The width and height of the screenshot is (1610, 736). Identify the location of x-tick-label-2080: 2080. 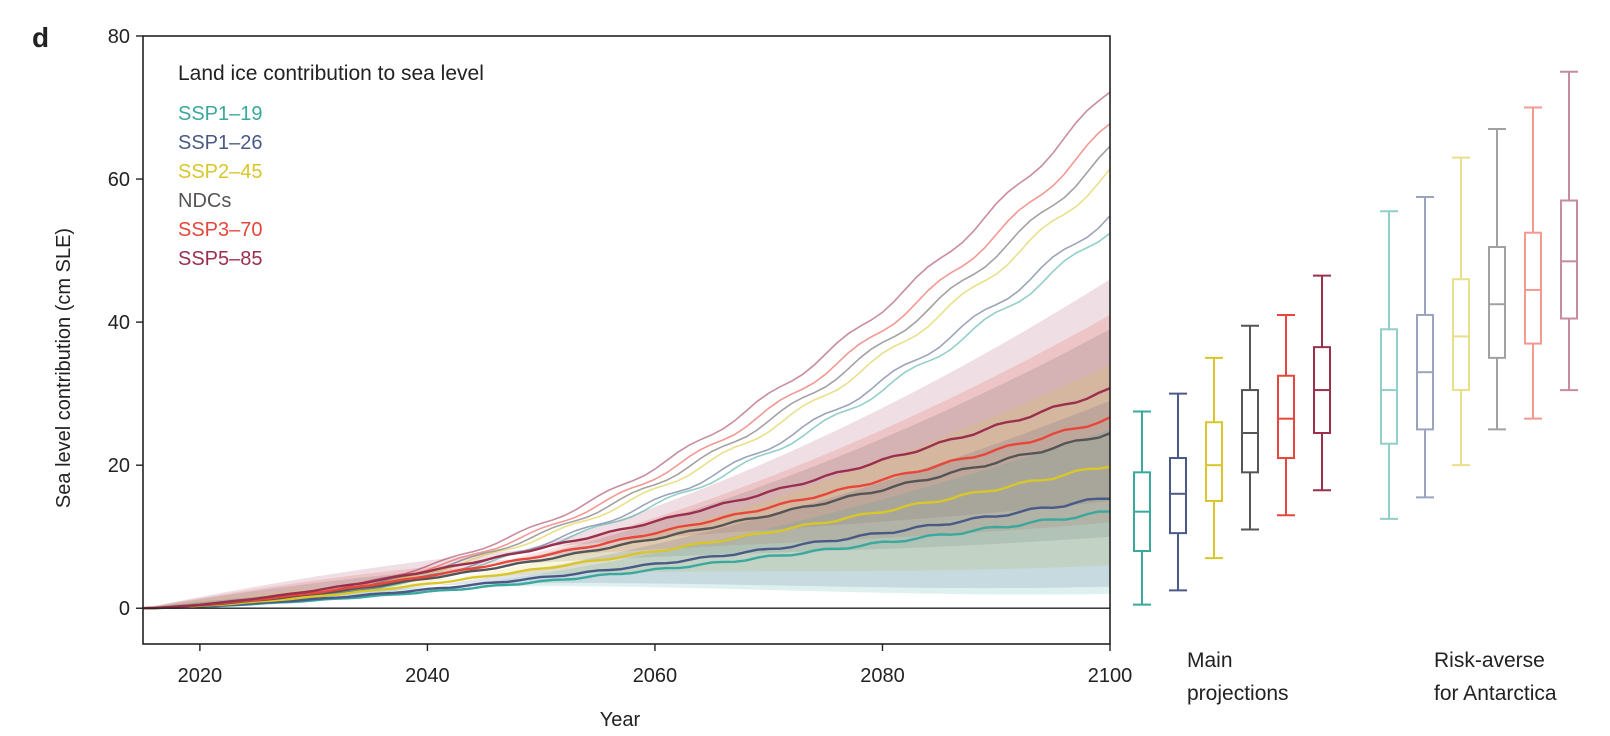
(882, 676).